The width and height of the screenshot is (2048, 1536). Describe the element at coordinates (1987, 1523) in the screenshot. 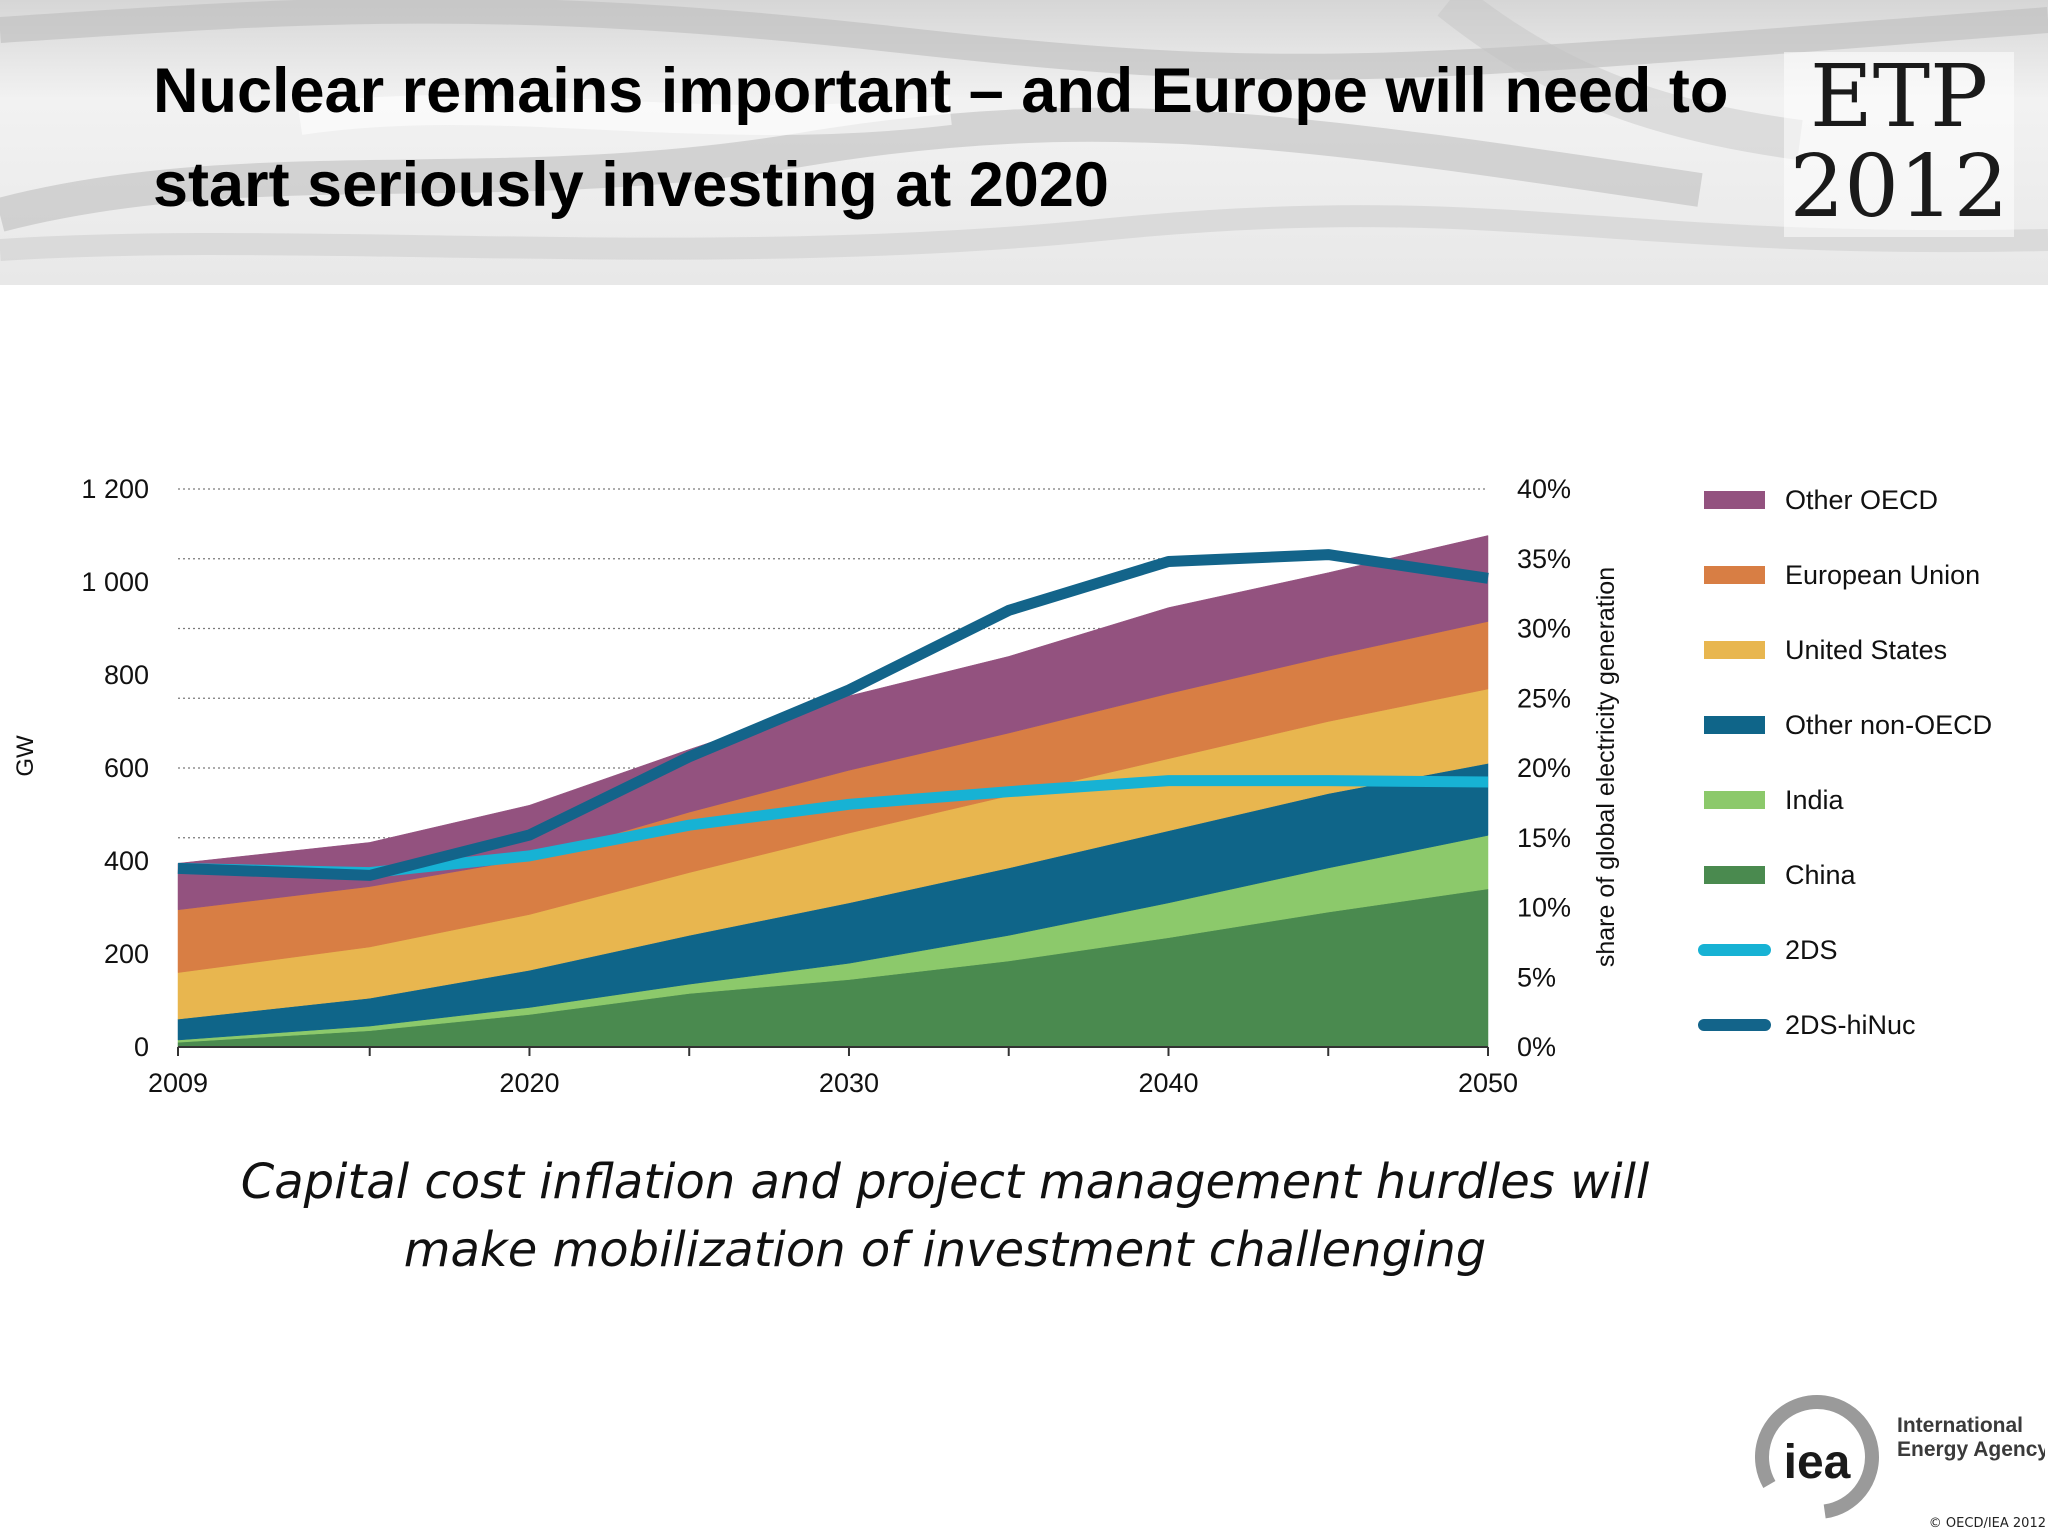

I see `copyright-notice: © OECD/IEA 2012` at that location.